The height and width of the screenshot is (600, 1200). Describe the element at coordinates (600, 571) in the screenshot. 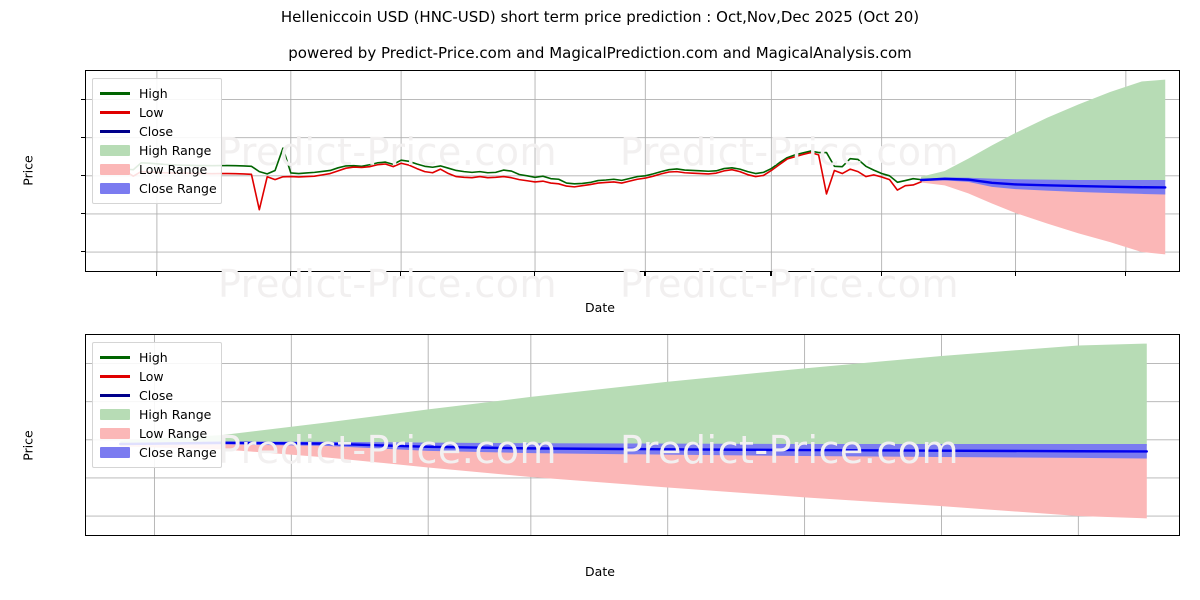

I see `bottom-x-axis-label: Date` at that location.